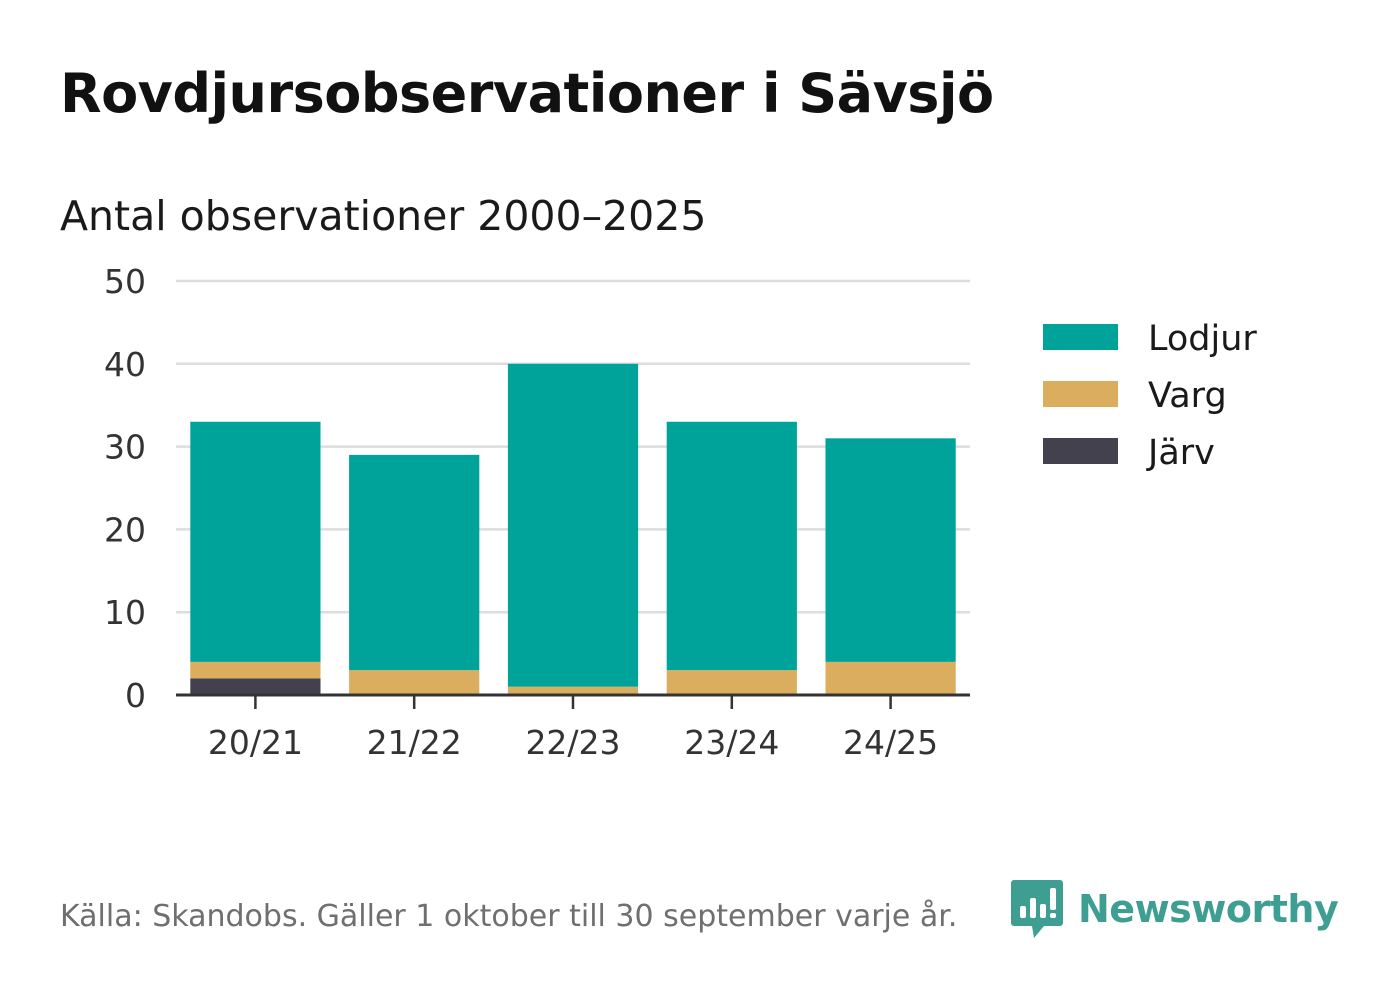 This screenshot has height=999, width=1382. I want to click on legend: Lodjur Varg Järv, so click(1150, 396).